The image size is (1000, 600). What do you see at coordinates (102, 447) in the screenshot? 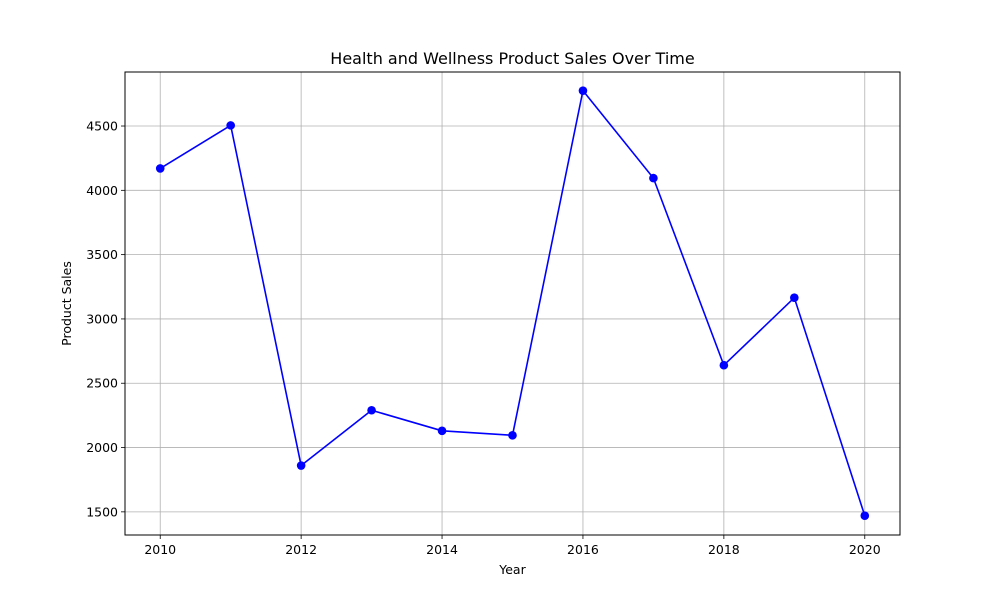
I see `y-tick-label: 2000` at bounding box center [102, 447].